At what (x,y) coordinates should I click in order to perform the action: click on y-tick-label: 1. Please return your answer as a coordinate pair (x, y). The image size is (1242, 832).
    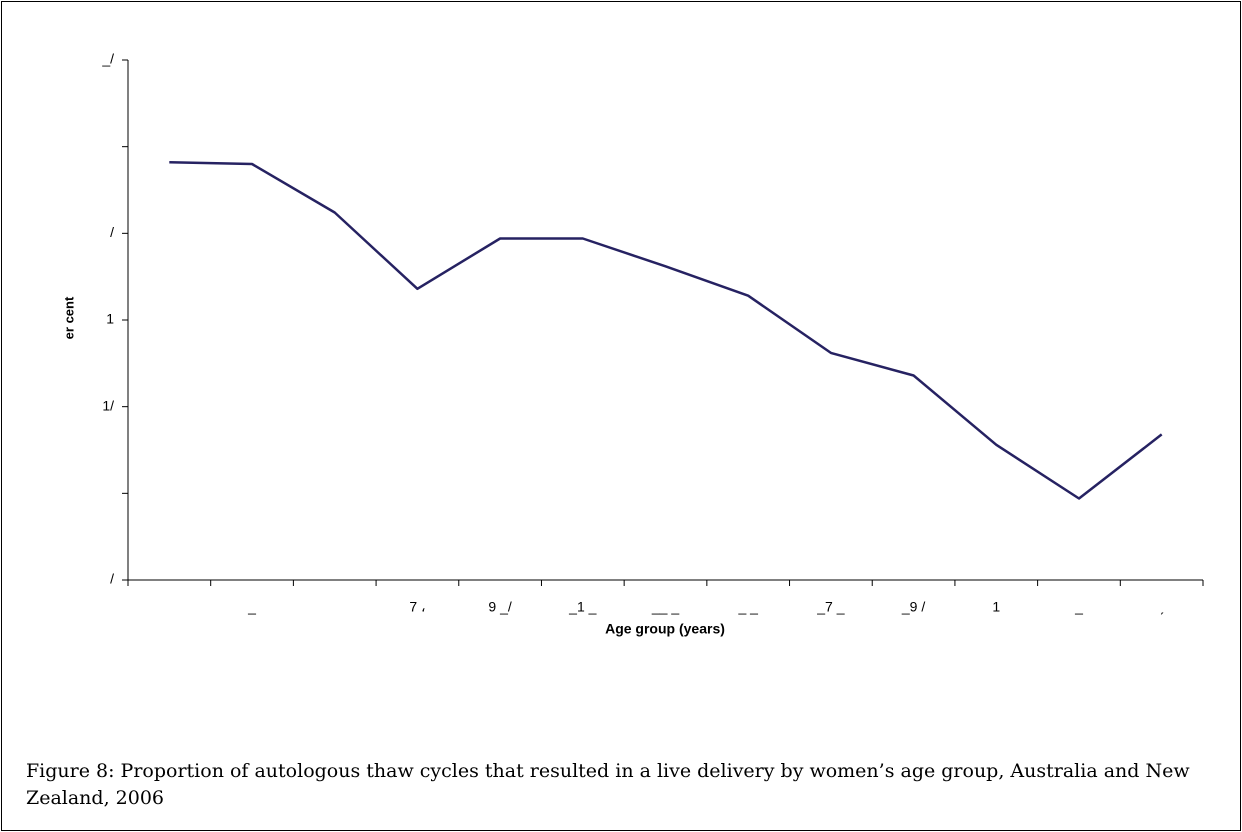
    Looking at the image, I should click on (110, 319).